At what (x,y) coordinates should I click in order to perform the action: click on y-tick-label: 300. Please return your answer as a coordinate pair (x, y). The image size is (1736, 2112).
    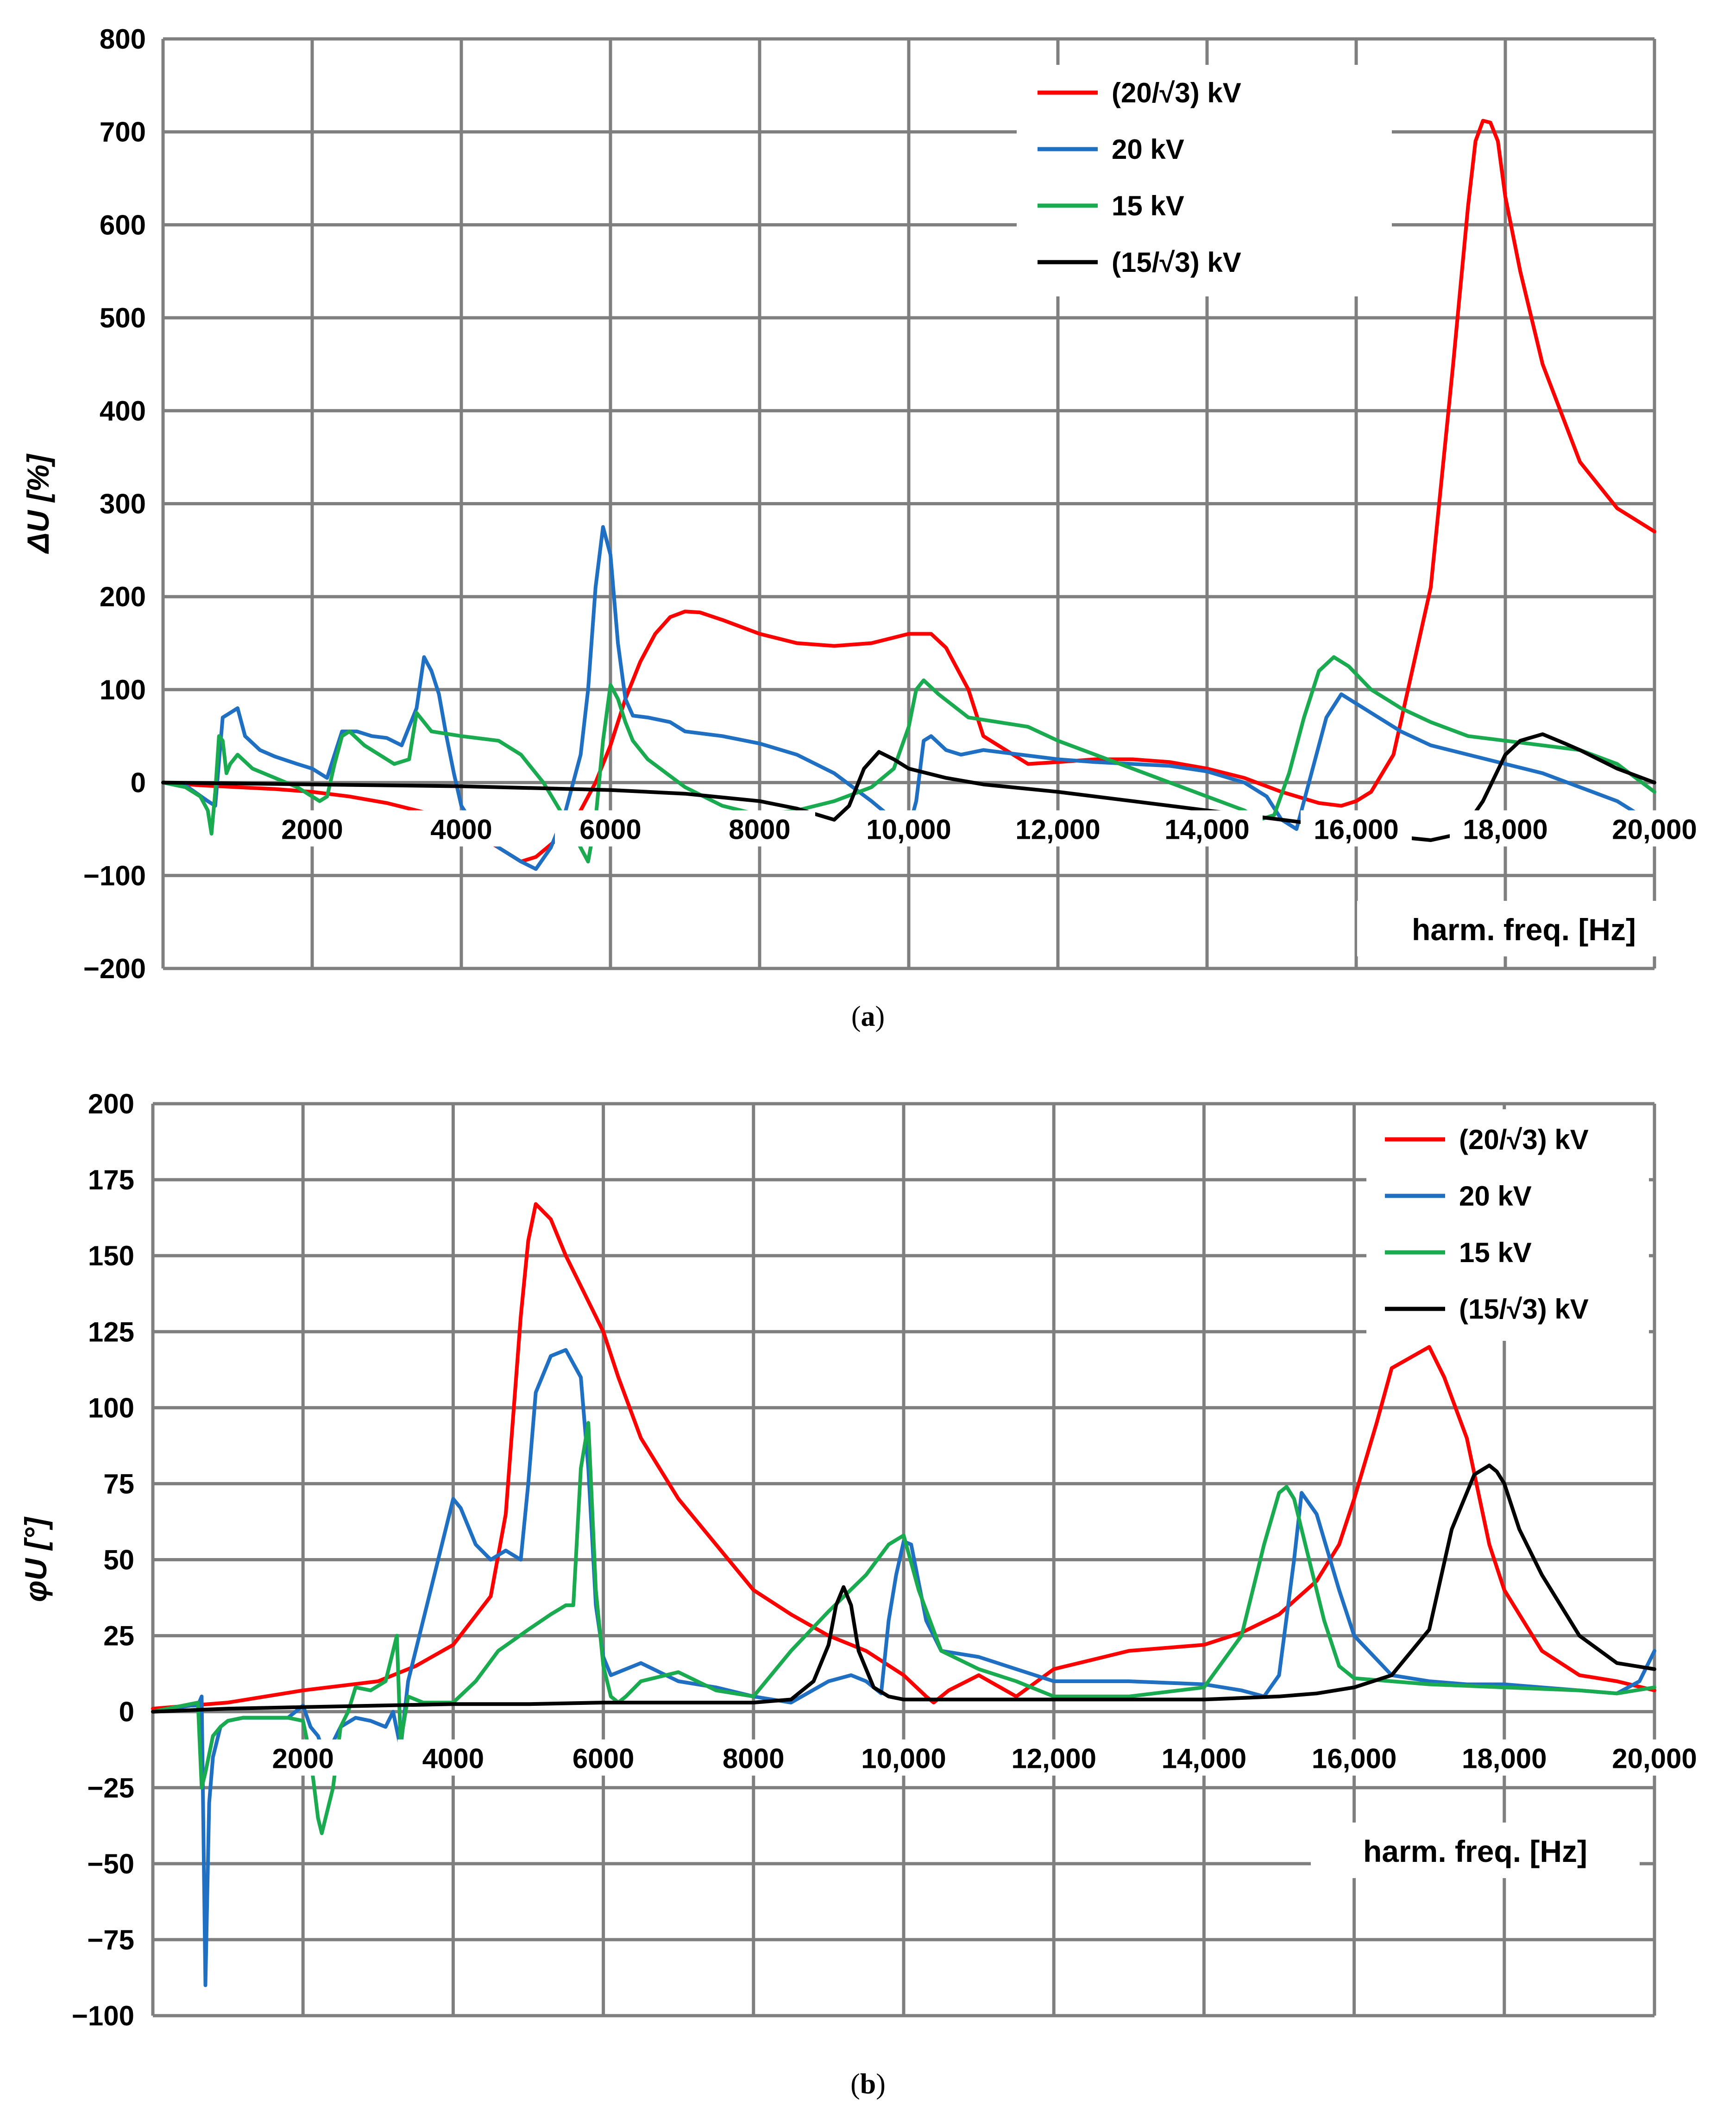
    Looking at the image, I should click on (123, 505).